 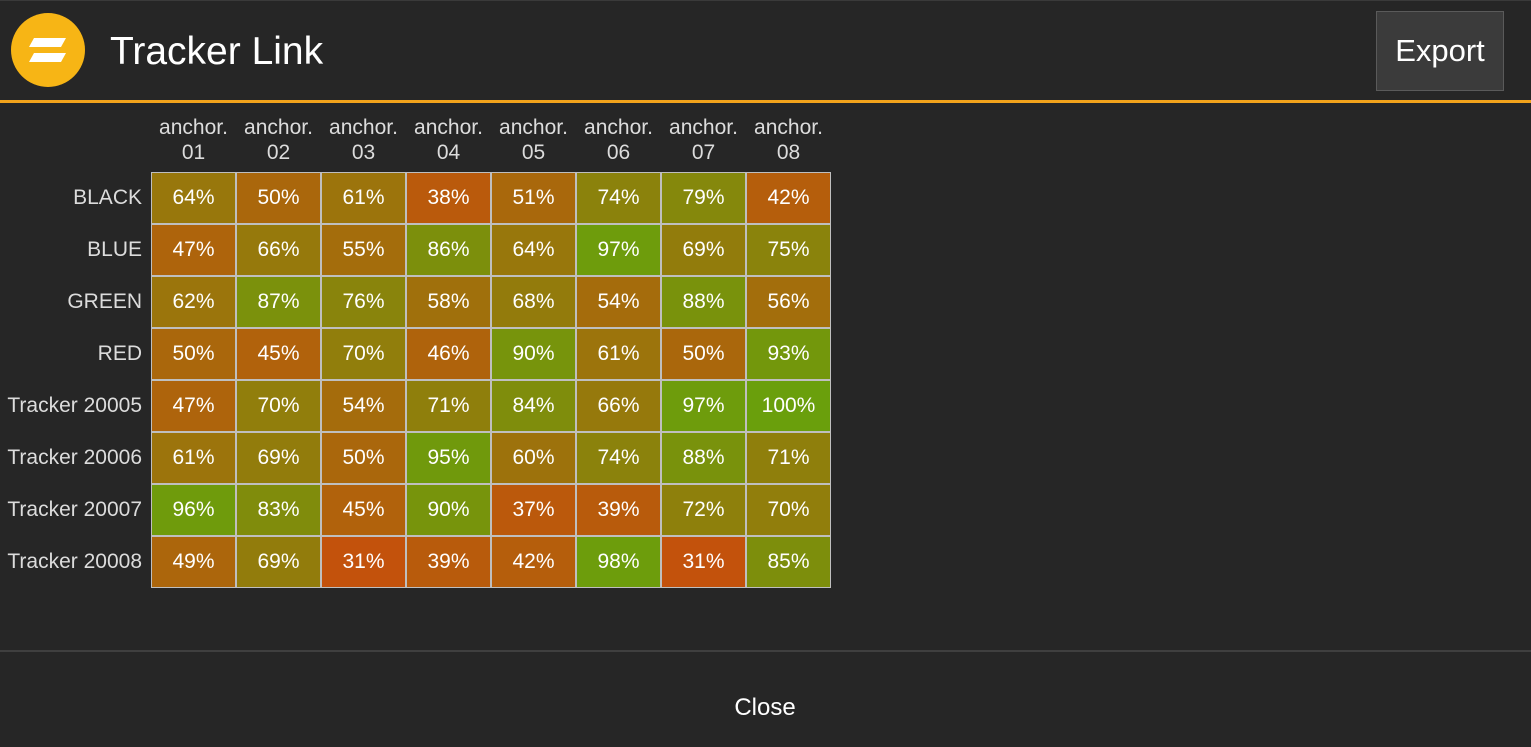 I want to click on row-header: Tracker 20006, so click(x=74, y=457).